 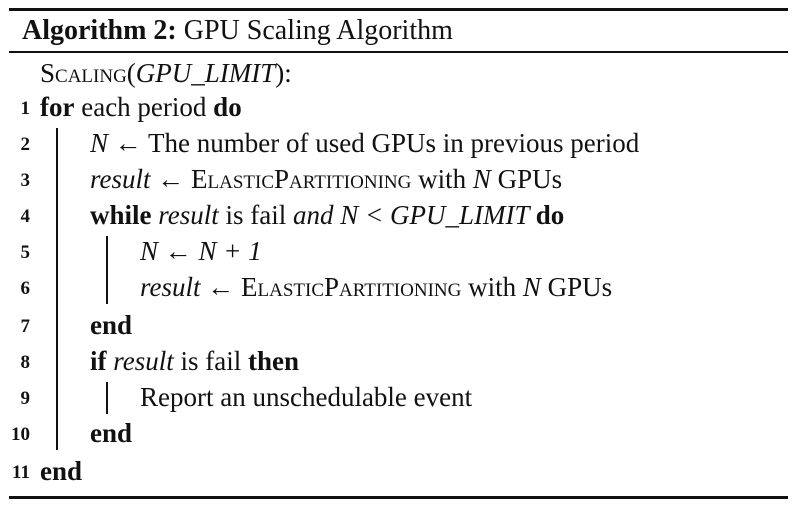 What do you see at coordinates (25, 108) in the screenshot?
I see `line-number: 1` at bounding box center [25, 108].